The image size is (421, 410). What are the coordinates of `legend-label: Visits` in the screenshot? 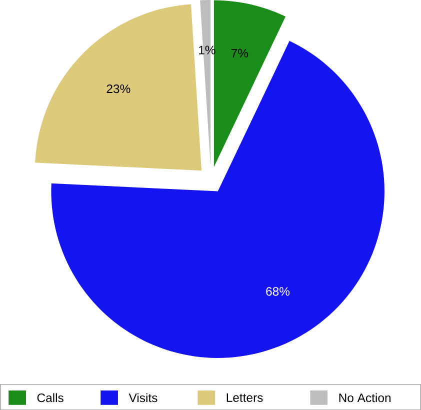 It's located at (143, 397).